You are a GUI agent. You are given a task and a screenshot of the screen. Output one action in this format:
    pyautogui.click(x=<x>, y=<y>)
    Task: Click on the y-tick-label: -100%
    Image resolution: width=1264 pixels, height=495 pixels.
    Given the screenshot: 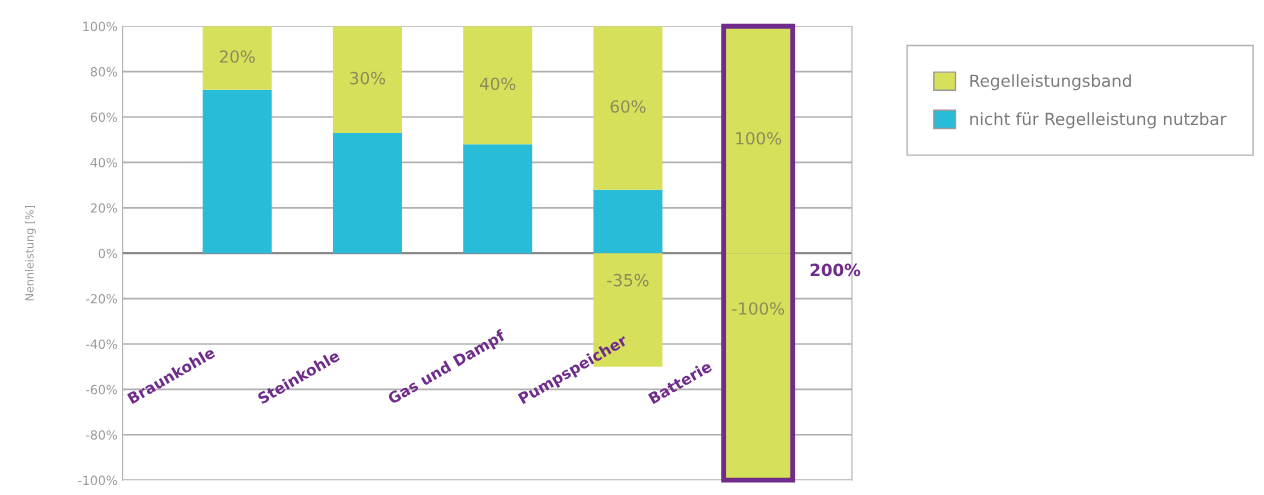 What is the action you would take?
    pyautogui.click(x=98, y=480)
    